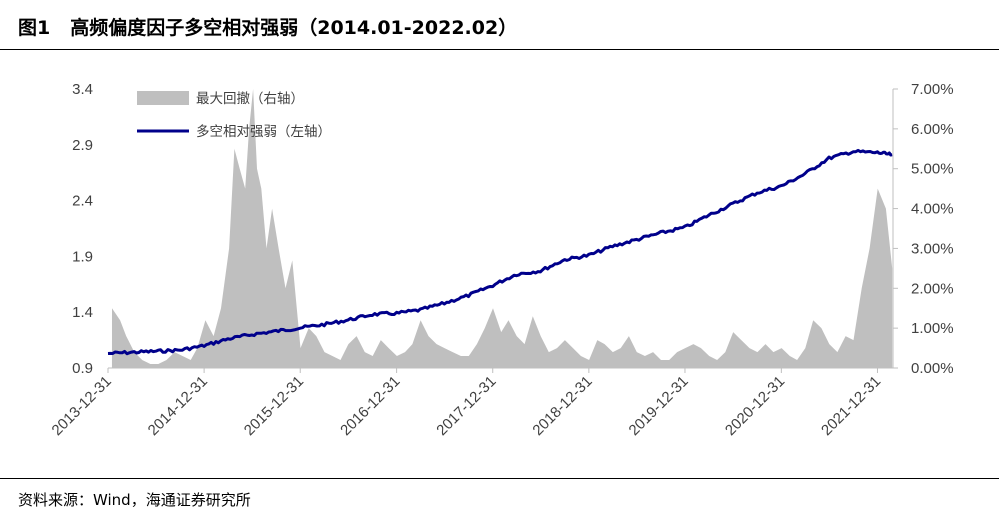 The height and width of the screenshot is (518, 999). What do you see at coordinates (932, 129) in the screenshot?
I see `right-y-tick-label: 6.00%` at bounding box center [932, 129].